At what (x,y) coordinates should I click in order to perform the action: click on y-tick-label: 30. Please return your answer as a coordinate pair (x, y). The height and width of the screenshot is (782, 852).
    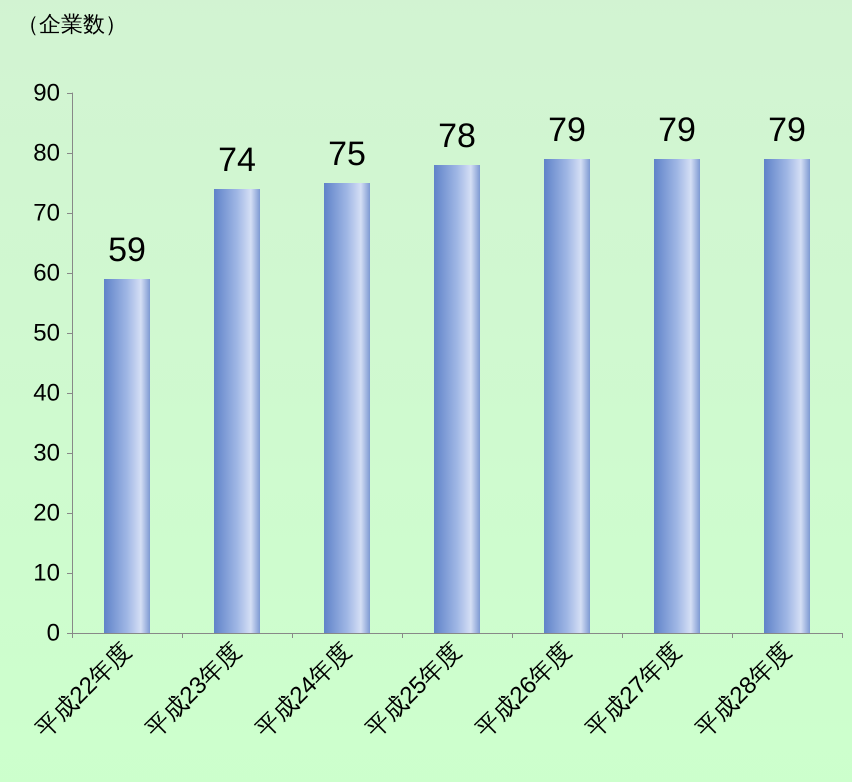
    Looking at the image, I should click on (46, 453).